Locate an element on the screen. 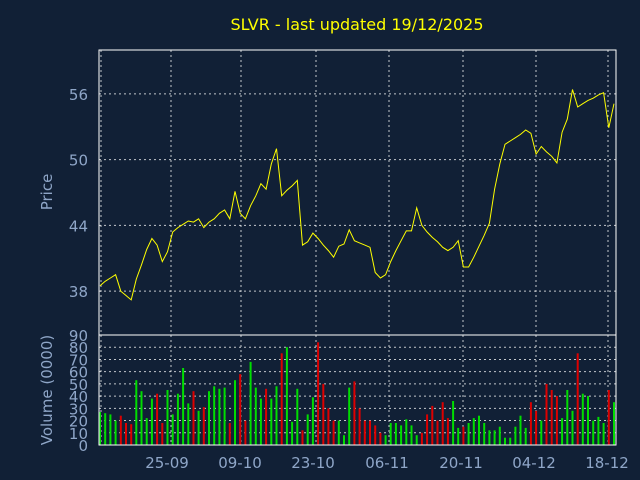  volume-tick-label: 30 is located at coordinates (78, 409).